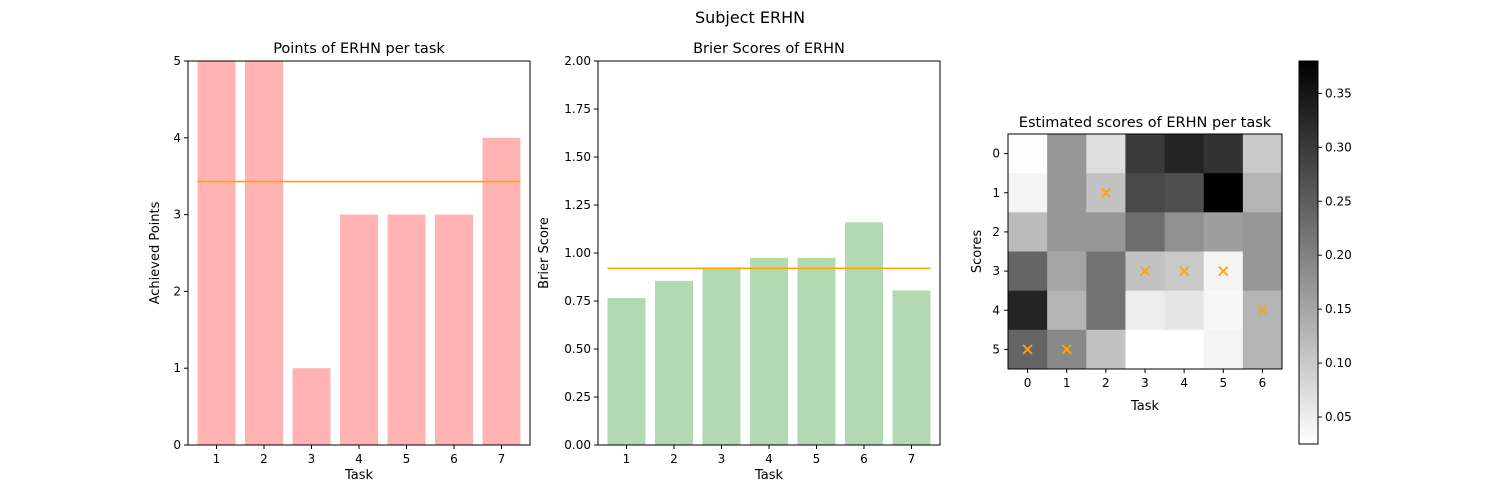 This screenshot has width=1500, height=500. I want to click on colorbar-tick-label: 0.20, so click(1338, 255).